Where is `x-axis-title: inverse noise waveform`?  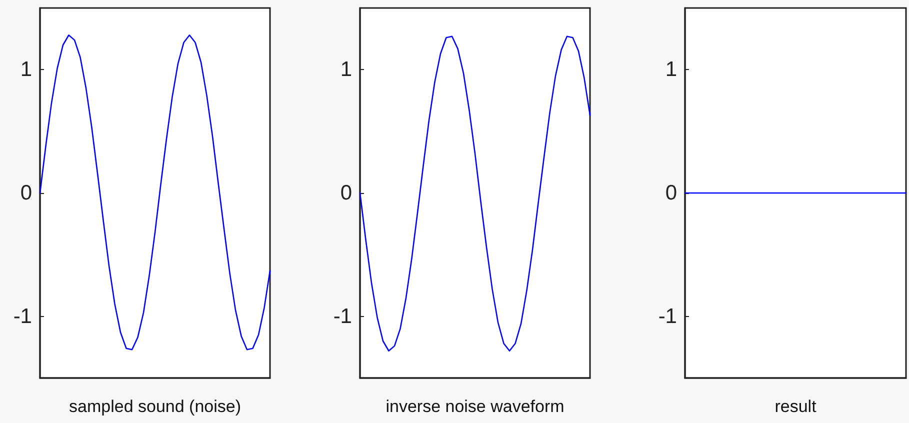 x-axis-title: inverse noise waveform is located at coordinates (475, 406).